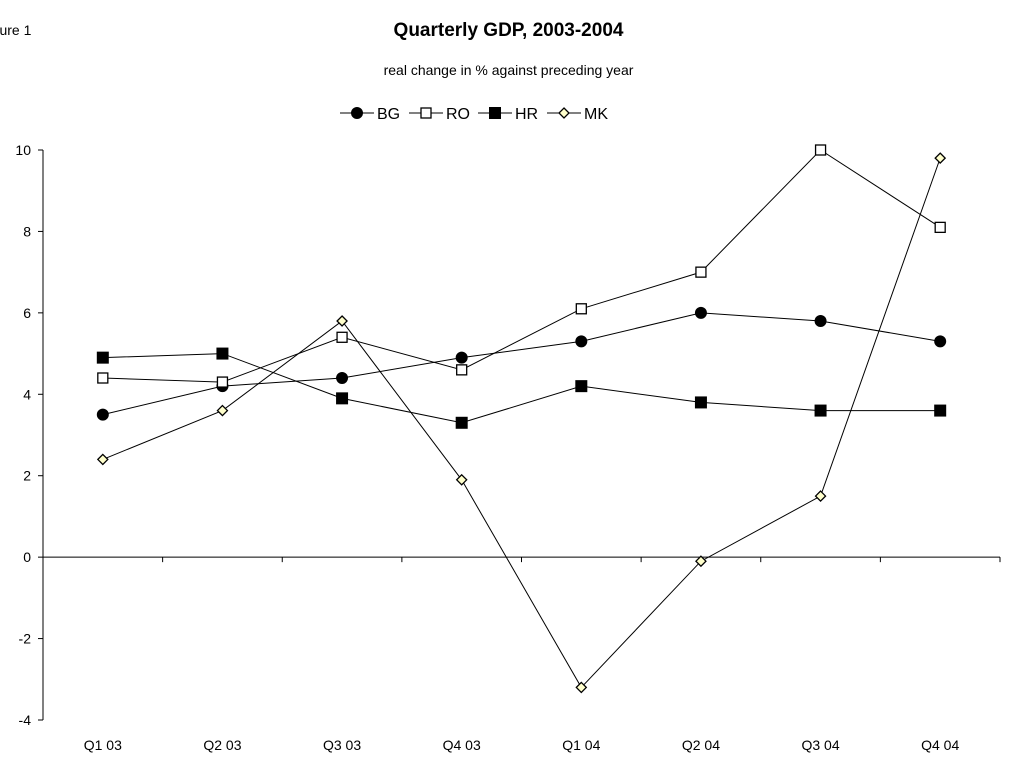 The height and width of the screenshot is (758, 1017). Describe the element at coordinates (940, 745) in the screenshot. I see `x-tick-label: Q4 04` at that location.